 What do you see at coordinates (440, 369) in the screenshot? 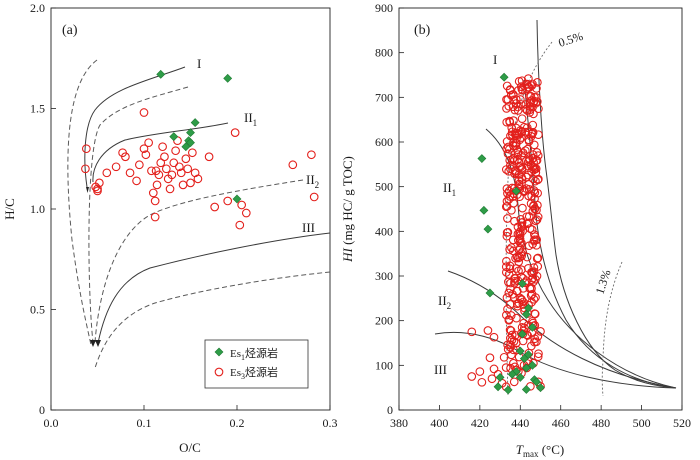
I see `panel-b-zone-label-iii: III` at bounding box center [440, 369].